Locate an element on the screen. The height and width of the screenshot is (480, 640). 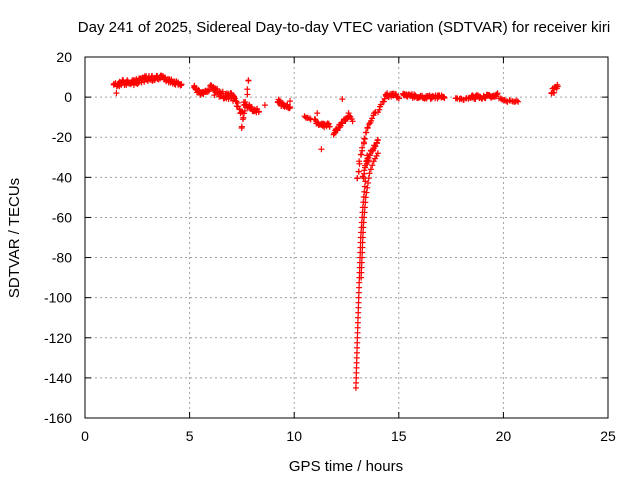
y-tick-label: -120 is located at coordinates (58, 338).